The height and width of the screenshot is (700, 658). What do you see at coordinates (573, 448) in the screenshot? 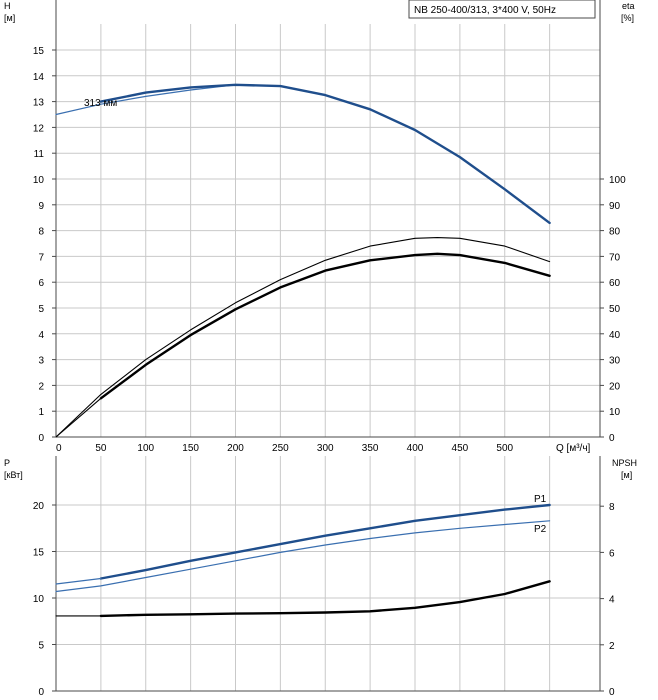
I see `x-axis-unit-label: Q [м³/ч]` at bounding box center [573, 448].